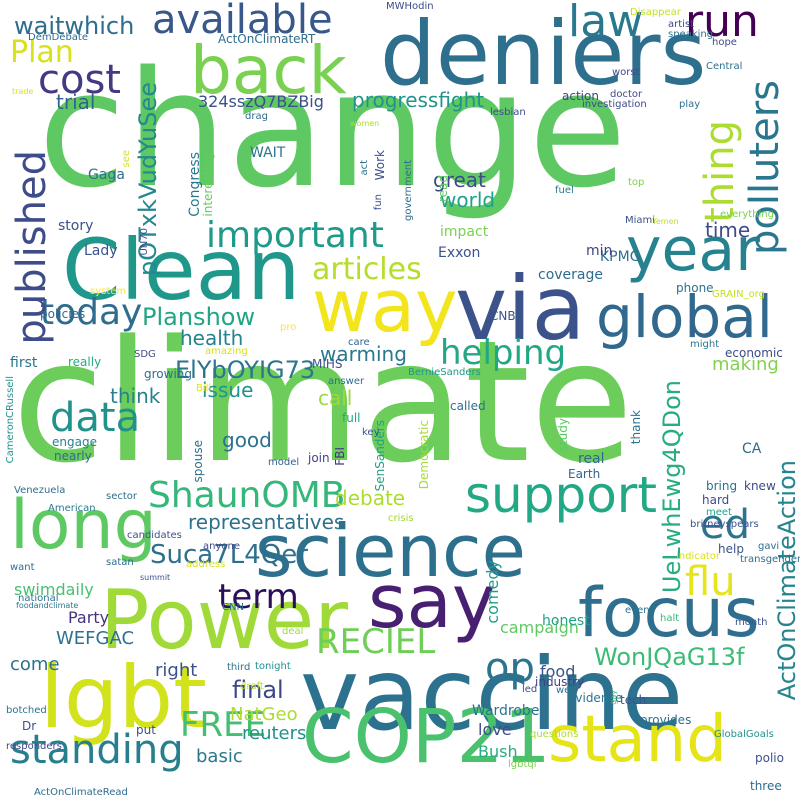 This screenshot has width=800, height=800. What do you see at coordinates (563, 435) in the screenshot?
I see `word-study: study` at bounding box center [563, 435].